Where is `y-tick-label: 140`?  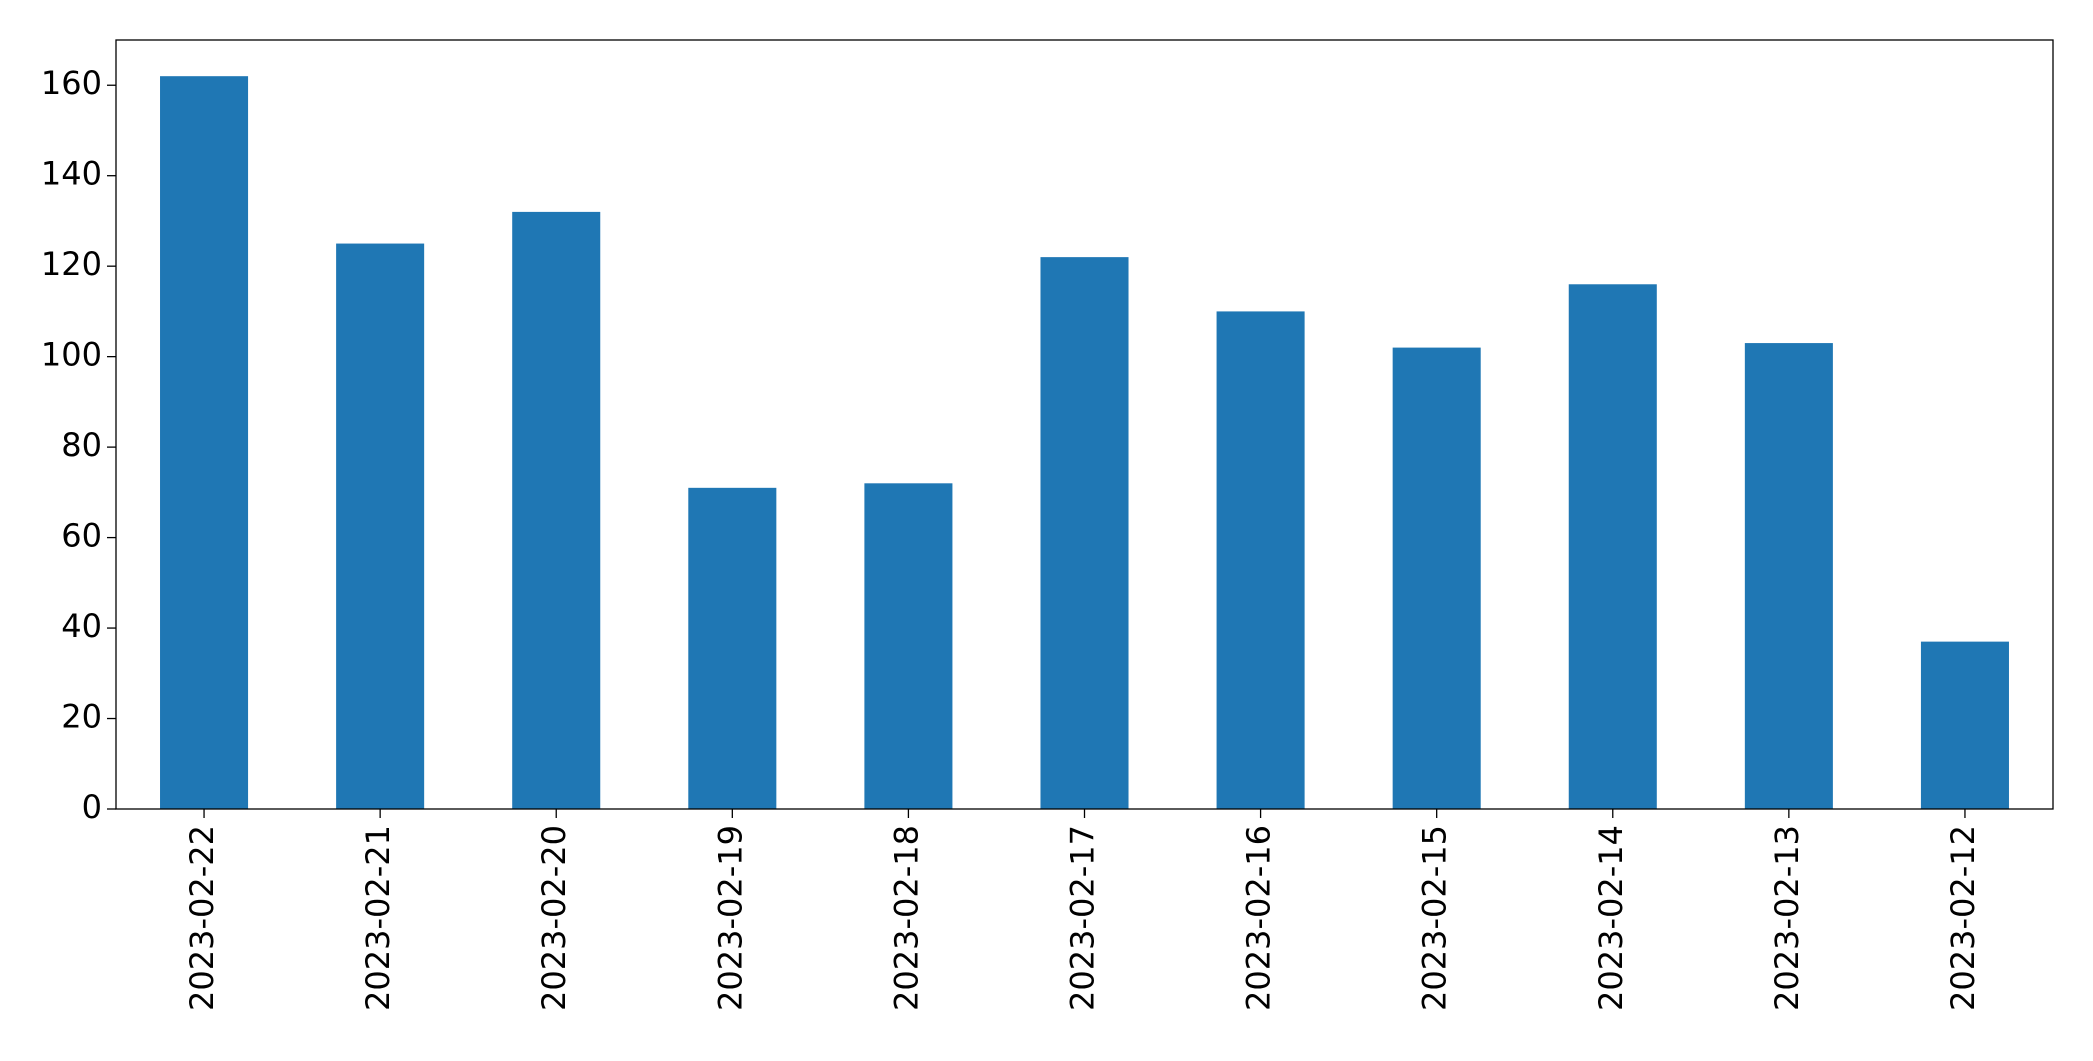
y-tick-label: 140 is located at coordinates (71, 174).